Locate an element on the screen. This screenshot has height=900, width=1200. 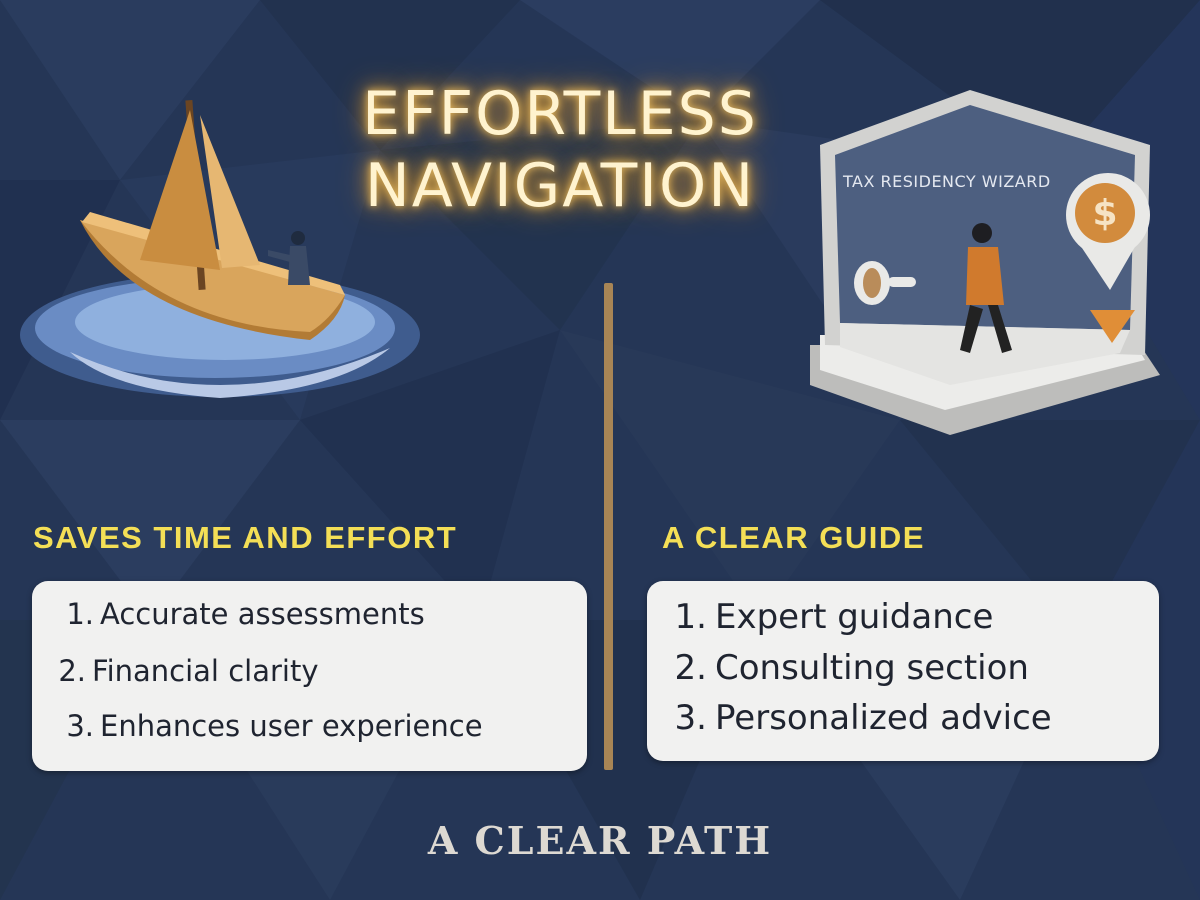
item-text: Accurate assessments is located at coordinates (262, 614).